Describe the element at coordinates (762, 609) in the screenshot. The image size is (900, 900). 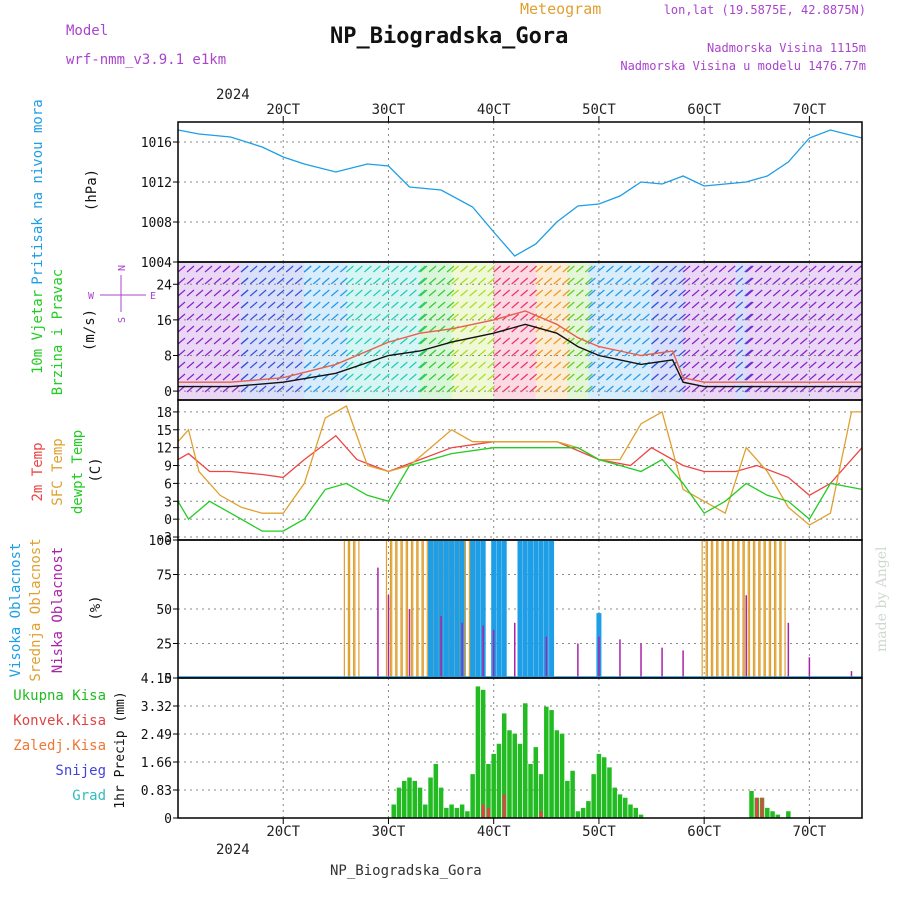
I see `cloud-mid-bar` at that location.